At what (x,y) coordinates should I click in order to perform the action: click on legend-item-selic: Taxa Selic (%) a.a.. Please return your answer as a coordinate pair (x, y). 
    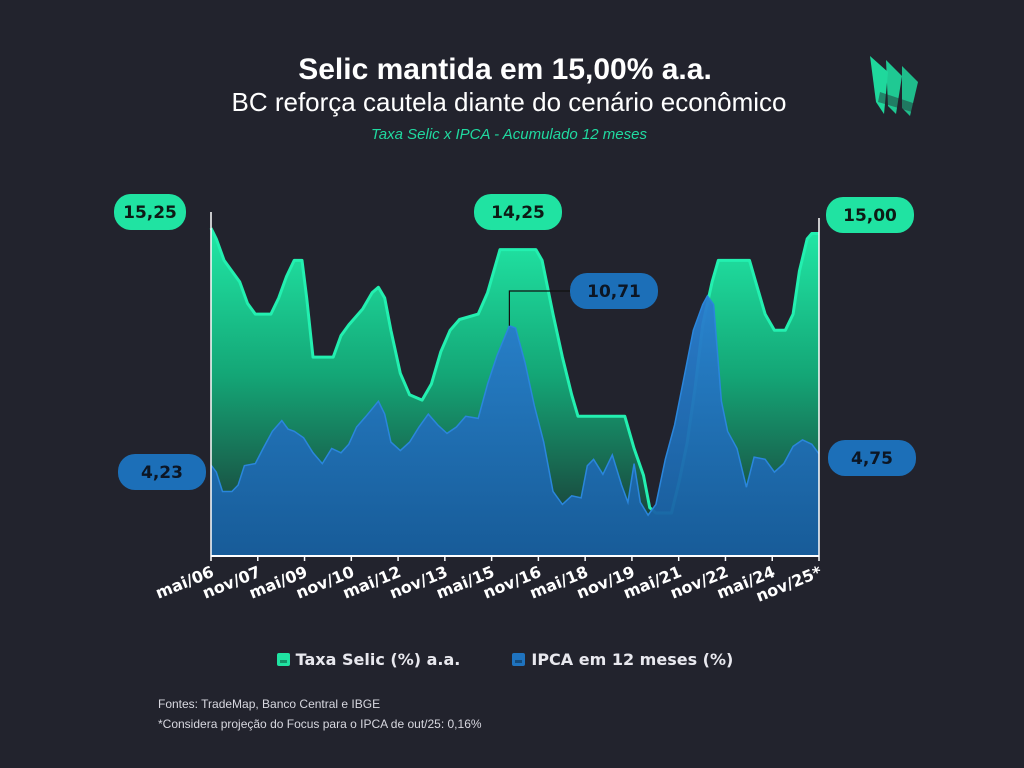
    Looking at the image, I should click on (368, 659).